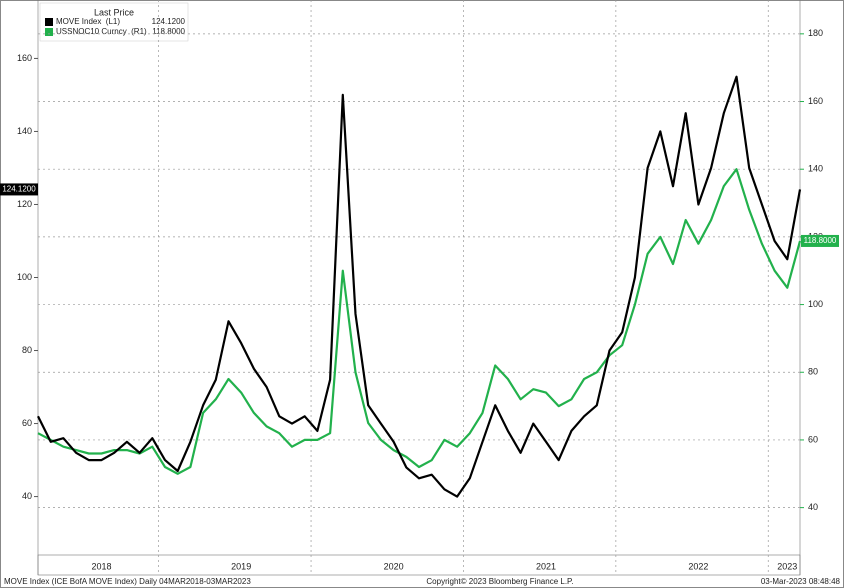 This screenshot has height=588, width=844. What do you see at coordinates (815, 304) in the screenshot?
I see `y2-tick-label: 100` at bounding box center [815, 304].